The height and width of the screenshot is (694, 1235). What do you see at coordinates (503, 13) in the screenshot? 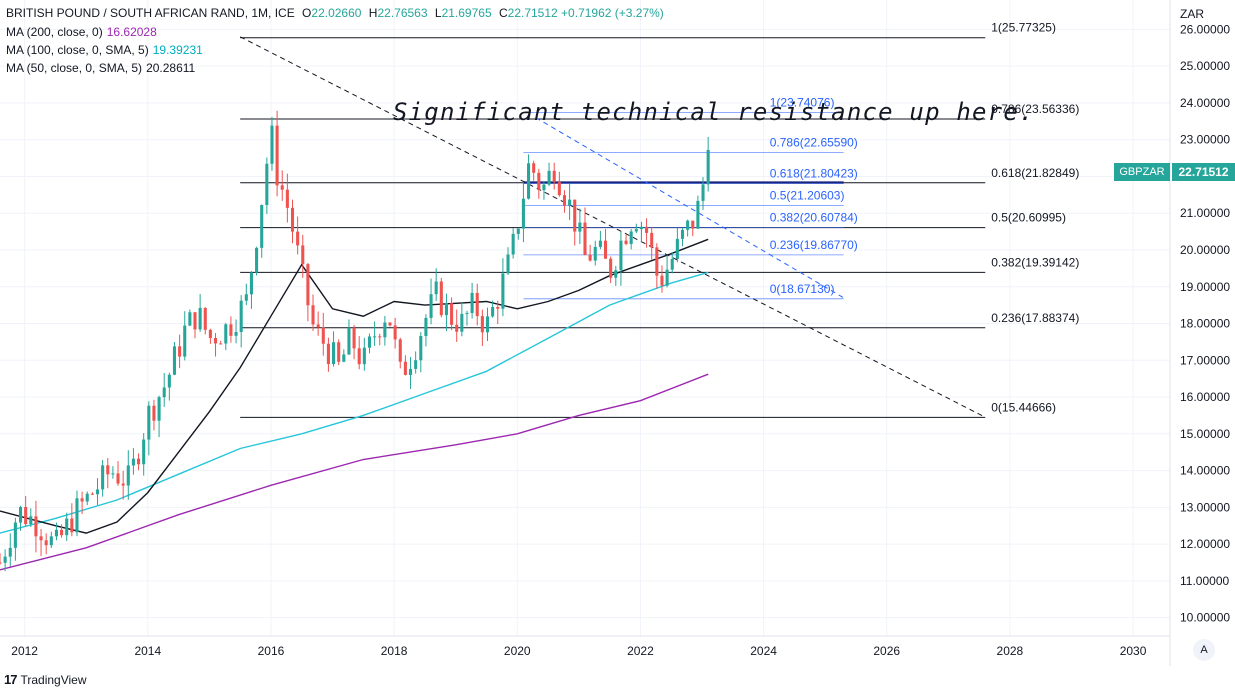
I see `ohlc-close-label: C` at bounding box center [503, 13].